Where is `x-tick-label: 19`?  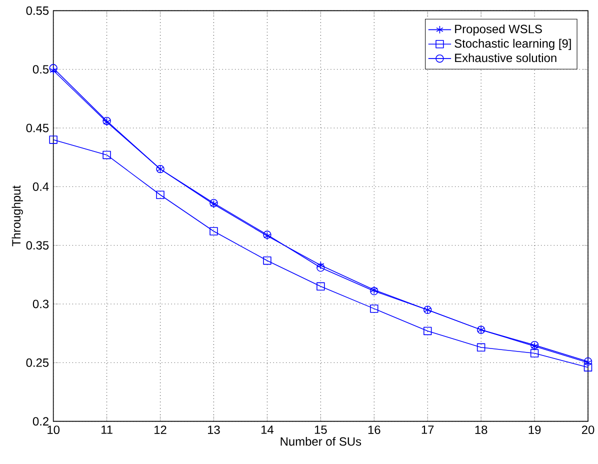
x-tick-label: 19 is located at coordinates (534, 430).